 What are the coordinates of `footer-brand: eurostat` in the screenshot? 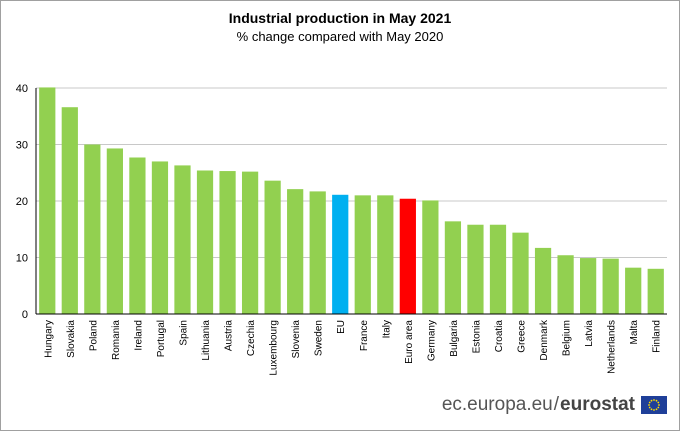 It's located at (597, 404).